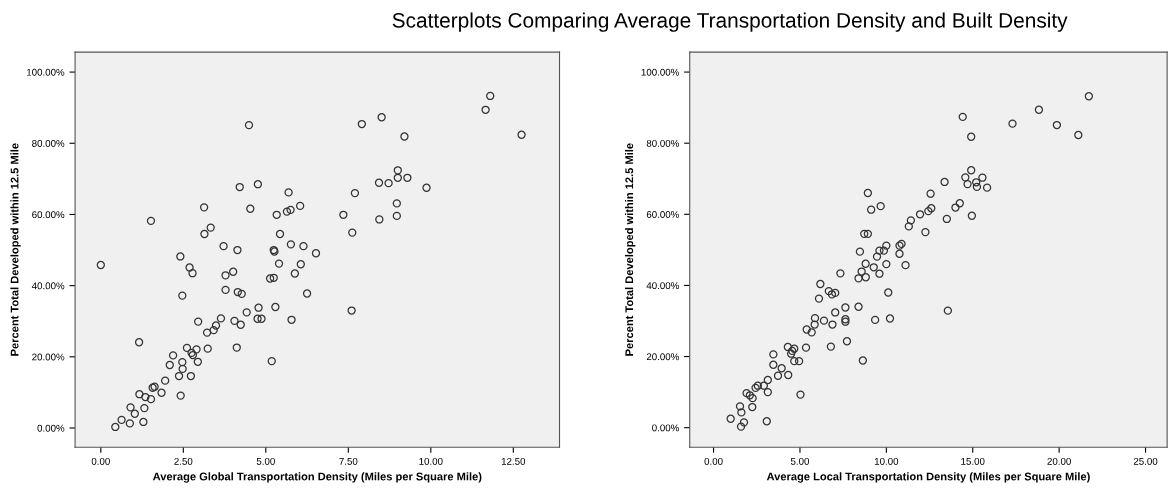 Image resolution: width=1173 pixels, height=492 pixels. I want to click on x-axis-title: Average Local Transportation Density (Miles per Square Mile), so click(928, 477).